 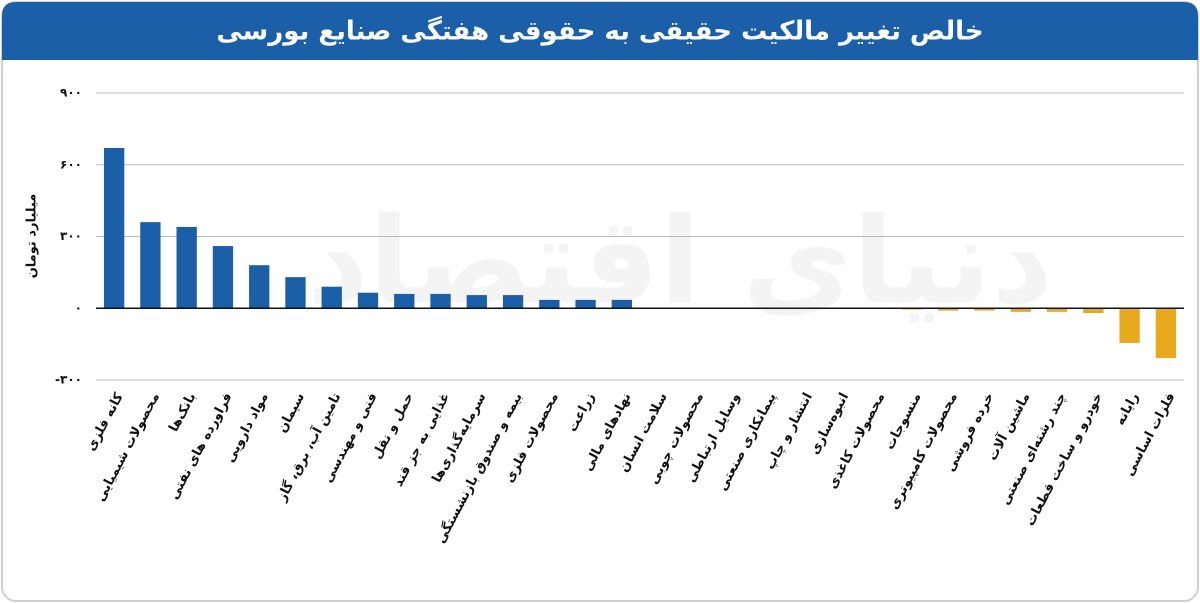 What do you see at coordinates (78, 308) in the screenshot?
I see `y-tick-label: ۰` at bounding box center [78, 308].